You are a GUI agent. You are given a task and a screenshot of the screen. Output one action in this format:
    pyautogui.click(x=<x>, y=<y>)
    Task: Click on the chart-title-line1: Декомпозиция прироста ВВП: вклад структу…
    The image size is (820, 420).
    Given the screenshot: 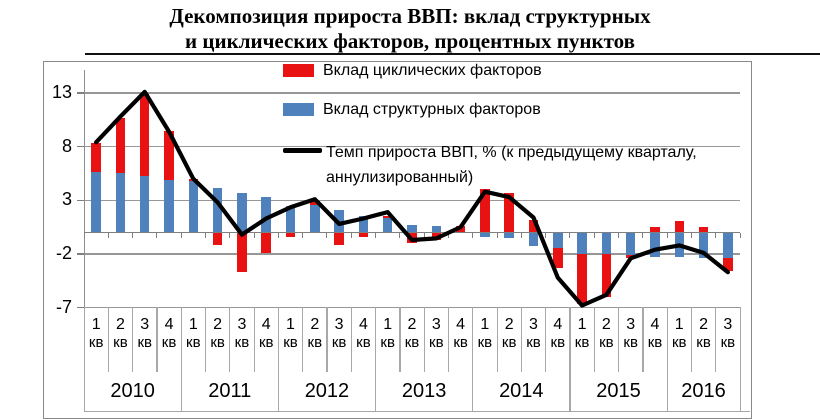 What is the action you would take?
    pyautogui.click(x=410, y=16)
    